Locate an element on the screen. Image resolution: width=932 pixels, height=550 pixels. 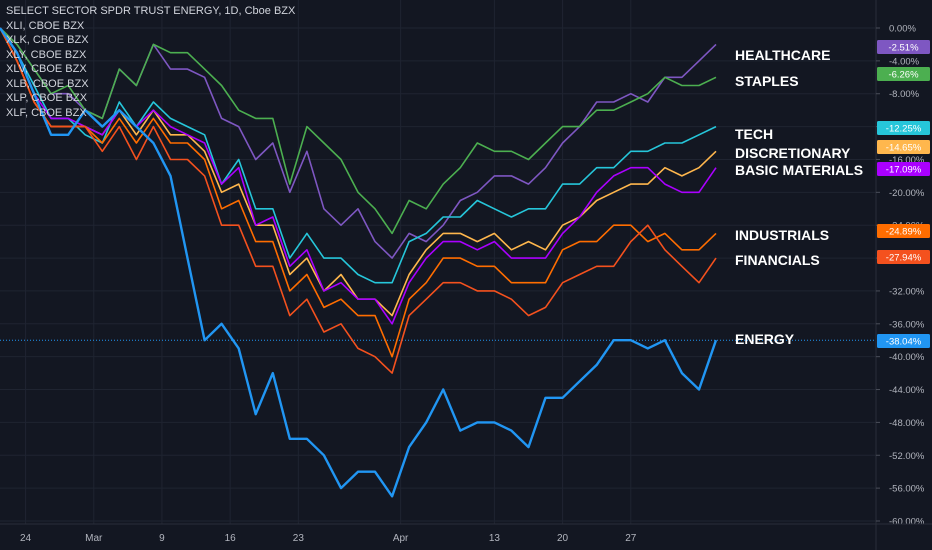
series-label-energy: ENERGY is located at coordinates (765, 339).